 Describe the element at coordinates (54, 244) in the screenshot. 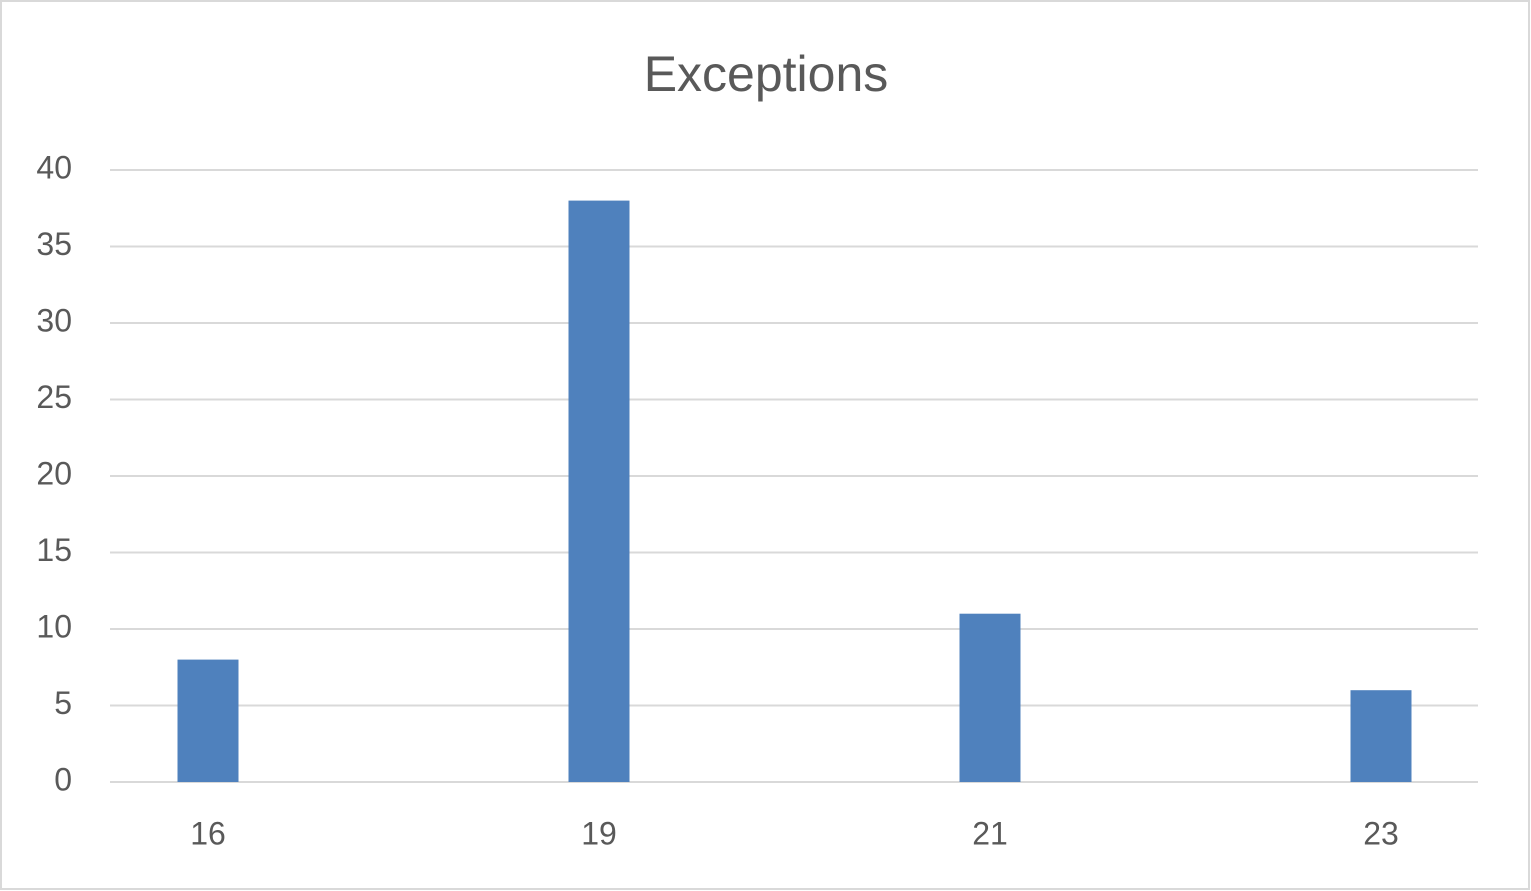

I see `y-tick-label: 35` at that location.